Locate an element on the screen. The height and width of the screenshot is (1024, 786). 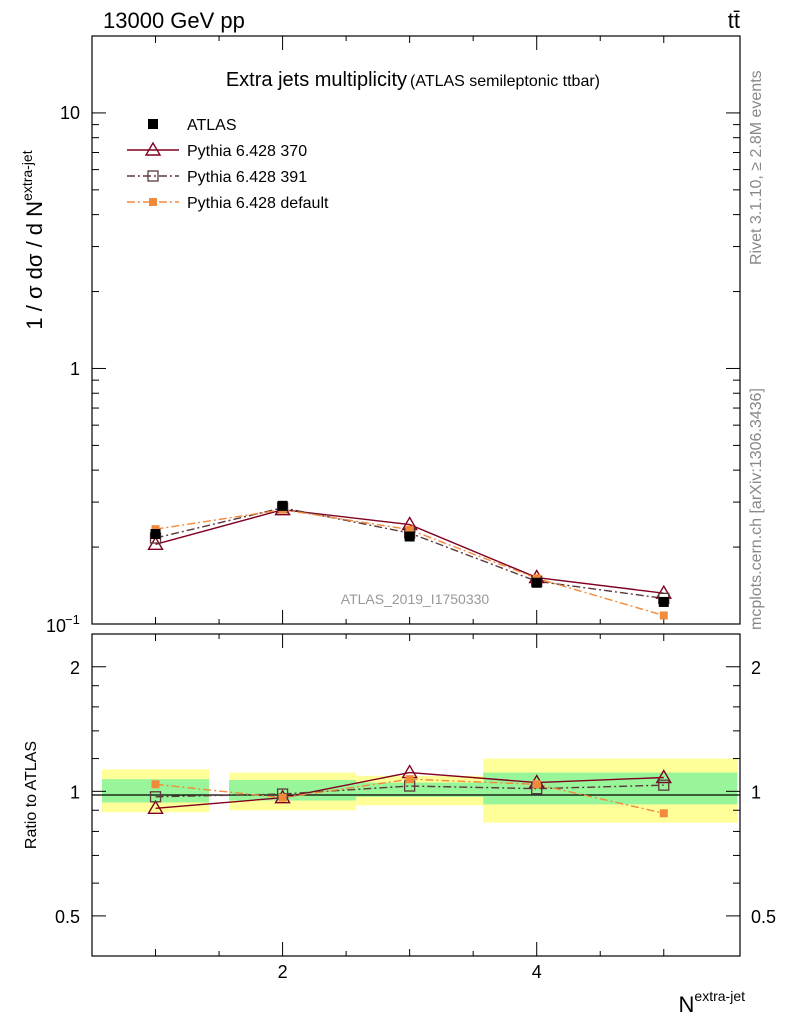
y-tick-label-10: 10 is located at coordinates (70, 113).